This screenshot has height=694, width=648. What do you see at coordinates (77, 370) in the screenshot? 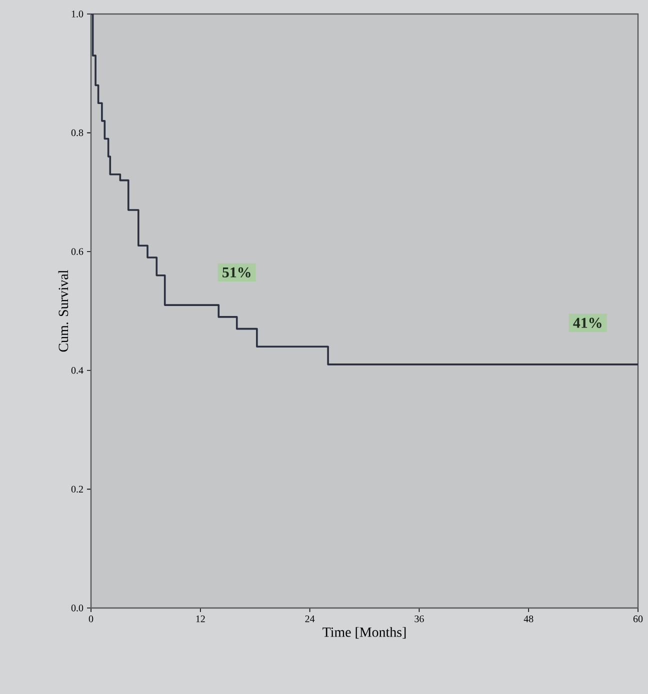
I see `y-tick-label: 0.4` at bounding box center [77, 370].